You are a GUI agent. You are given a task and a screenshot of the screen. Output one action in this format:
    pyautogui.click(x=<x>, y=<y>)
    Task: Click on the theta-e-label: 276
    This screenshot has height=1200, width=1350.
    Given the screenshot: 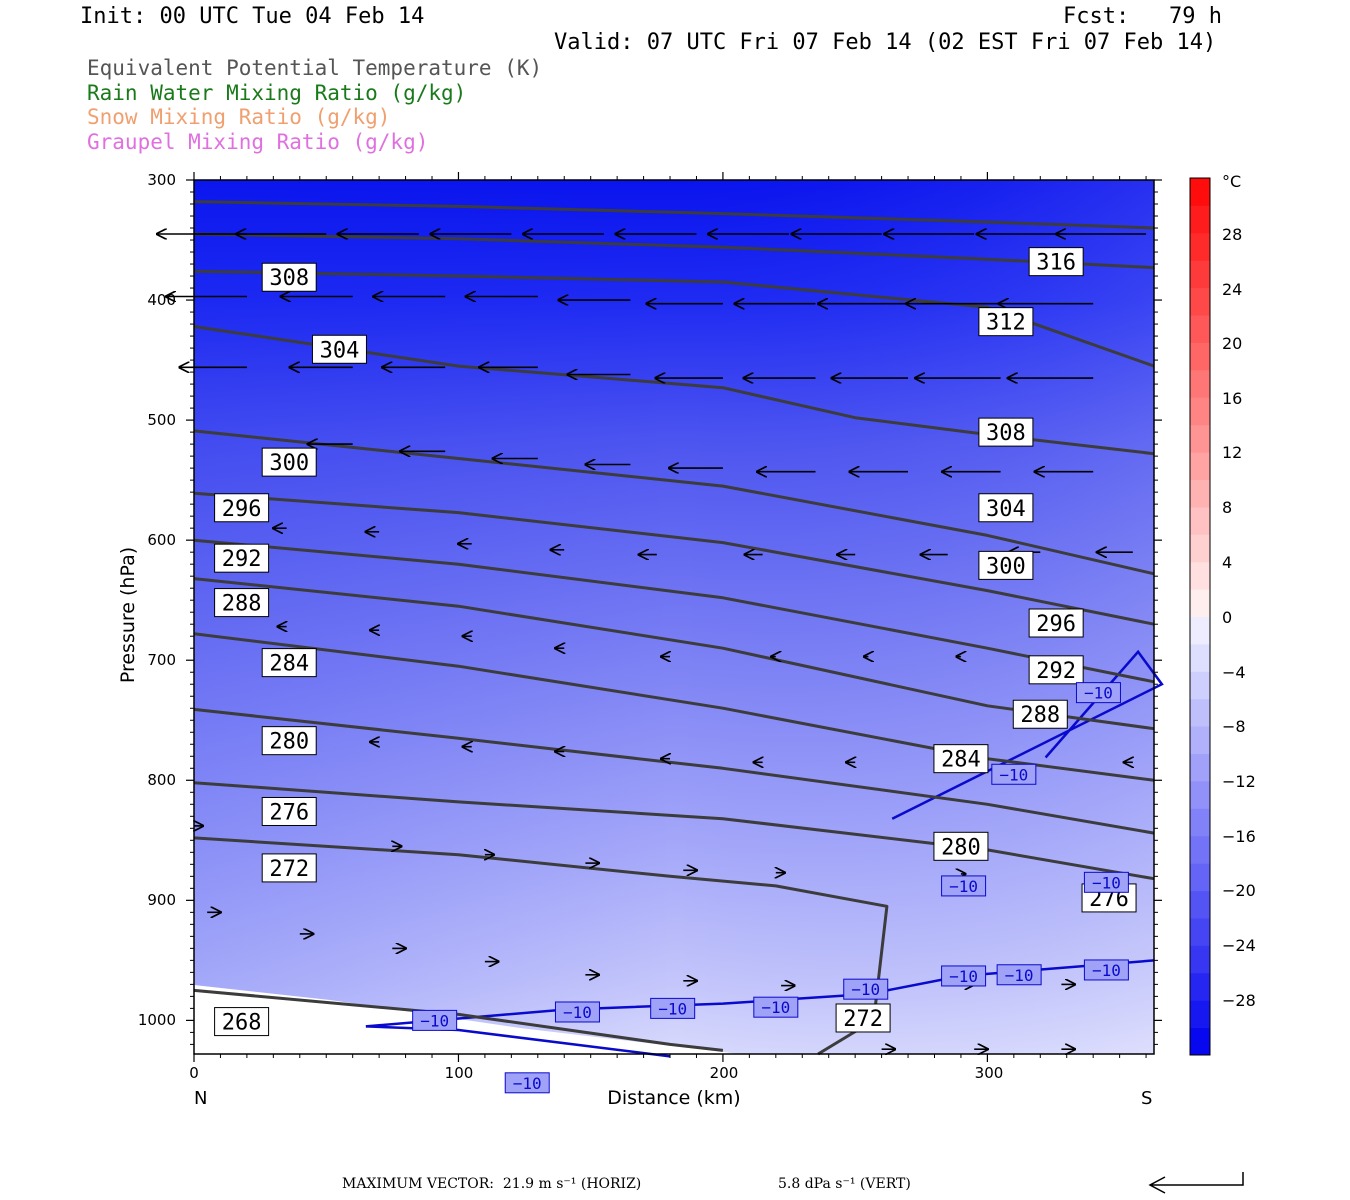 What is the action you would take?
    pyautogui.click(x=289, y=811)
    